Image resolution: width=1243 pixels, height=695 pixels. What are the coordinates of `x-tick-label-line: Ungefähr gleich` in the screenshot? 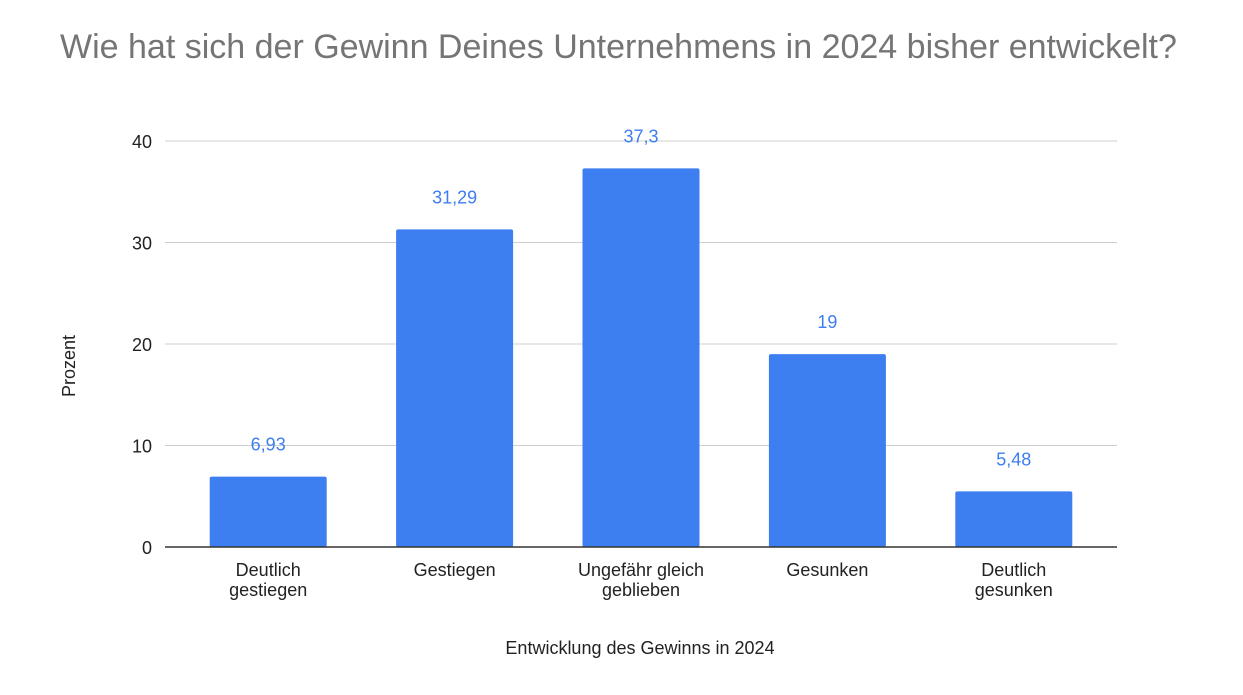 It's located at (641, 570).